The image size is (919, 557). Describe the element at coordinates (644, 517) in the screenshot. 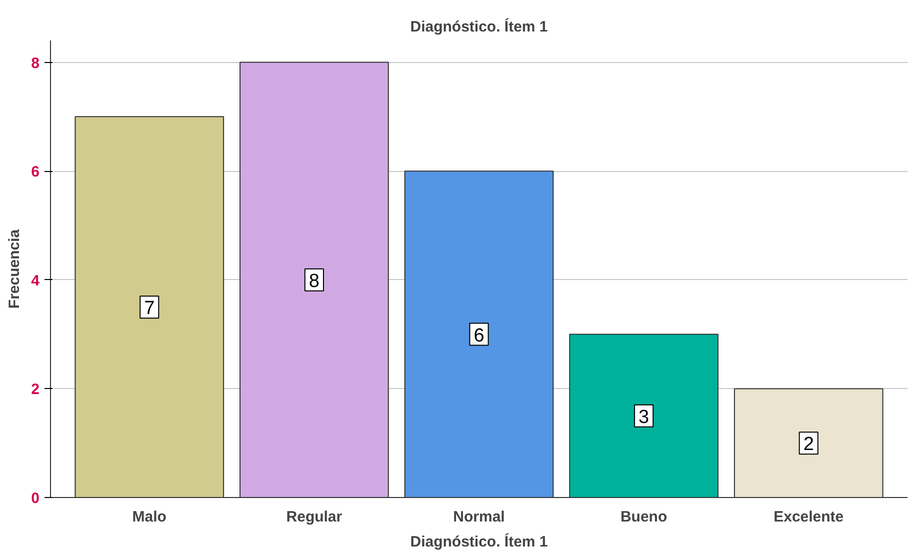

I see `x-tick-label: Bueno` at that location.